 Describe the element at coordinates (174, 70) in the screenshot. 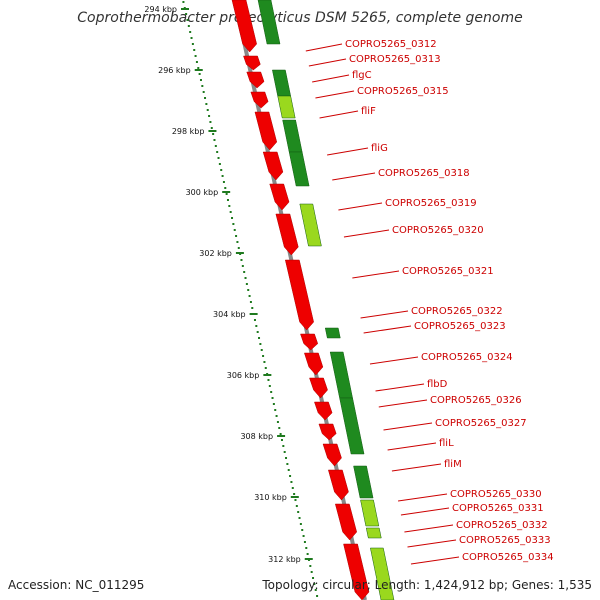

I see `scale-tick-label: 296 kbp` at that location.